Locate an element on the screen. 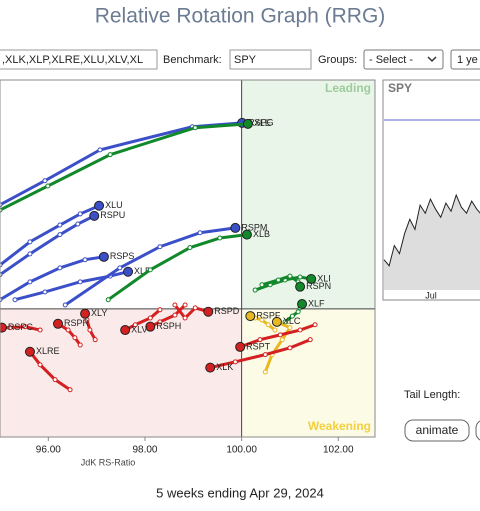 This screenshot has width=480, height=511. series-label: XLP is located at coordinates (142, 271).